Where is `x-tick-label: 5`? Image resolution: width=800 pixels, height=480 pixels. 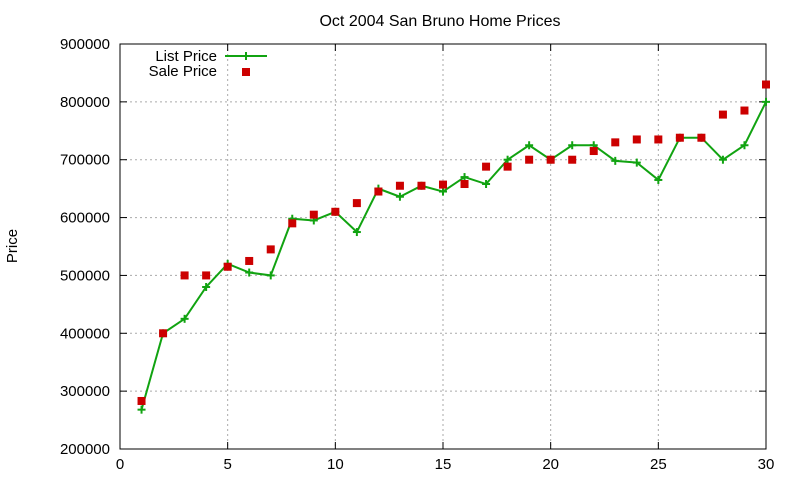 x-tick-label: 5 is located at coordinates (227, 464).